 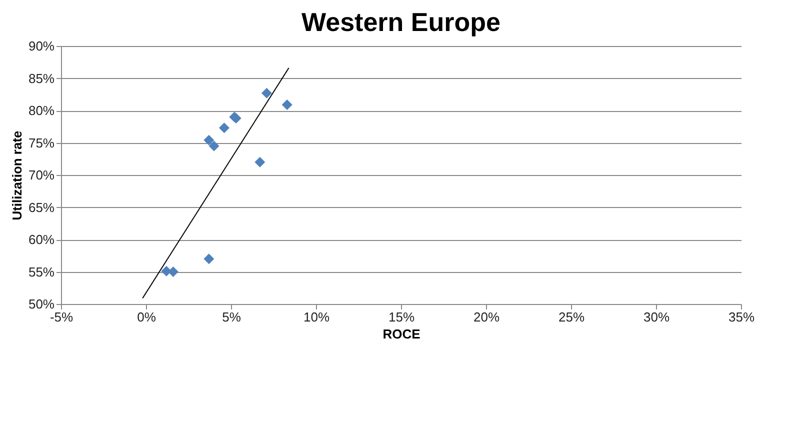 What do you see at coordinates (41, 175) in the screenshot?
I see `y-tick-label: 70%` at bounding box center [41, 175].